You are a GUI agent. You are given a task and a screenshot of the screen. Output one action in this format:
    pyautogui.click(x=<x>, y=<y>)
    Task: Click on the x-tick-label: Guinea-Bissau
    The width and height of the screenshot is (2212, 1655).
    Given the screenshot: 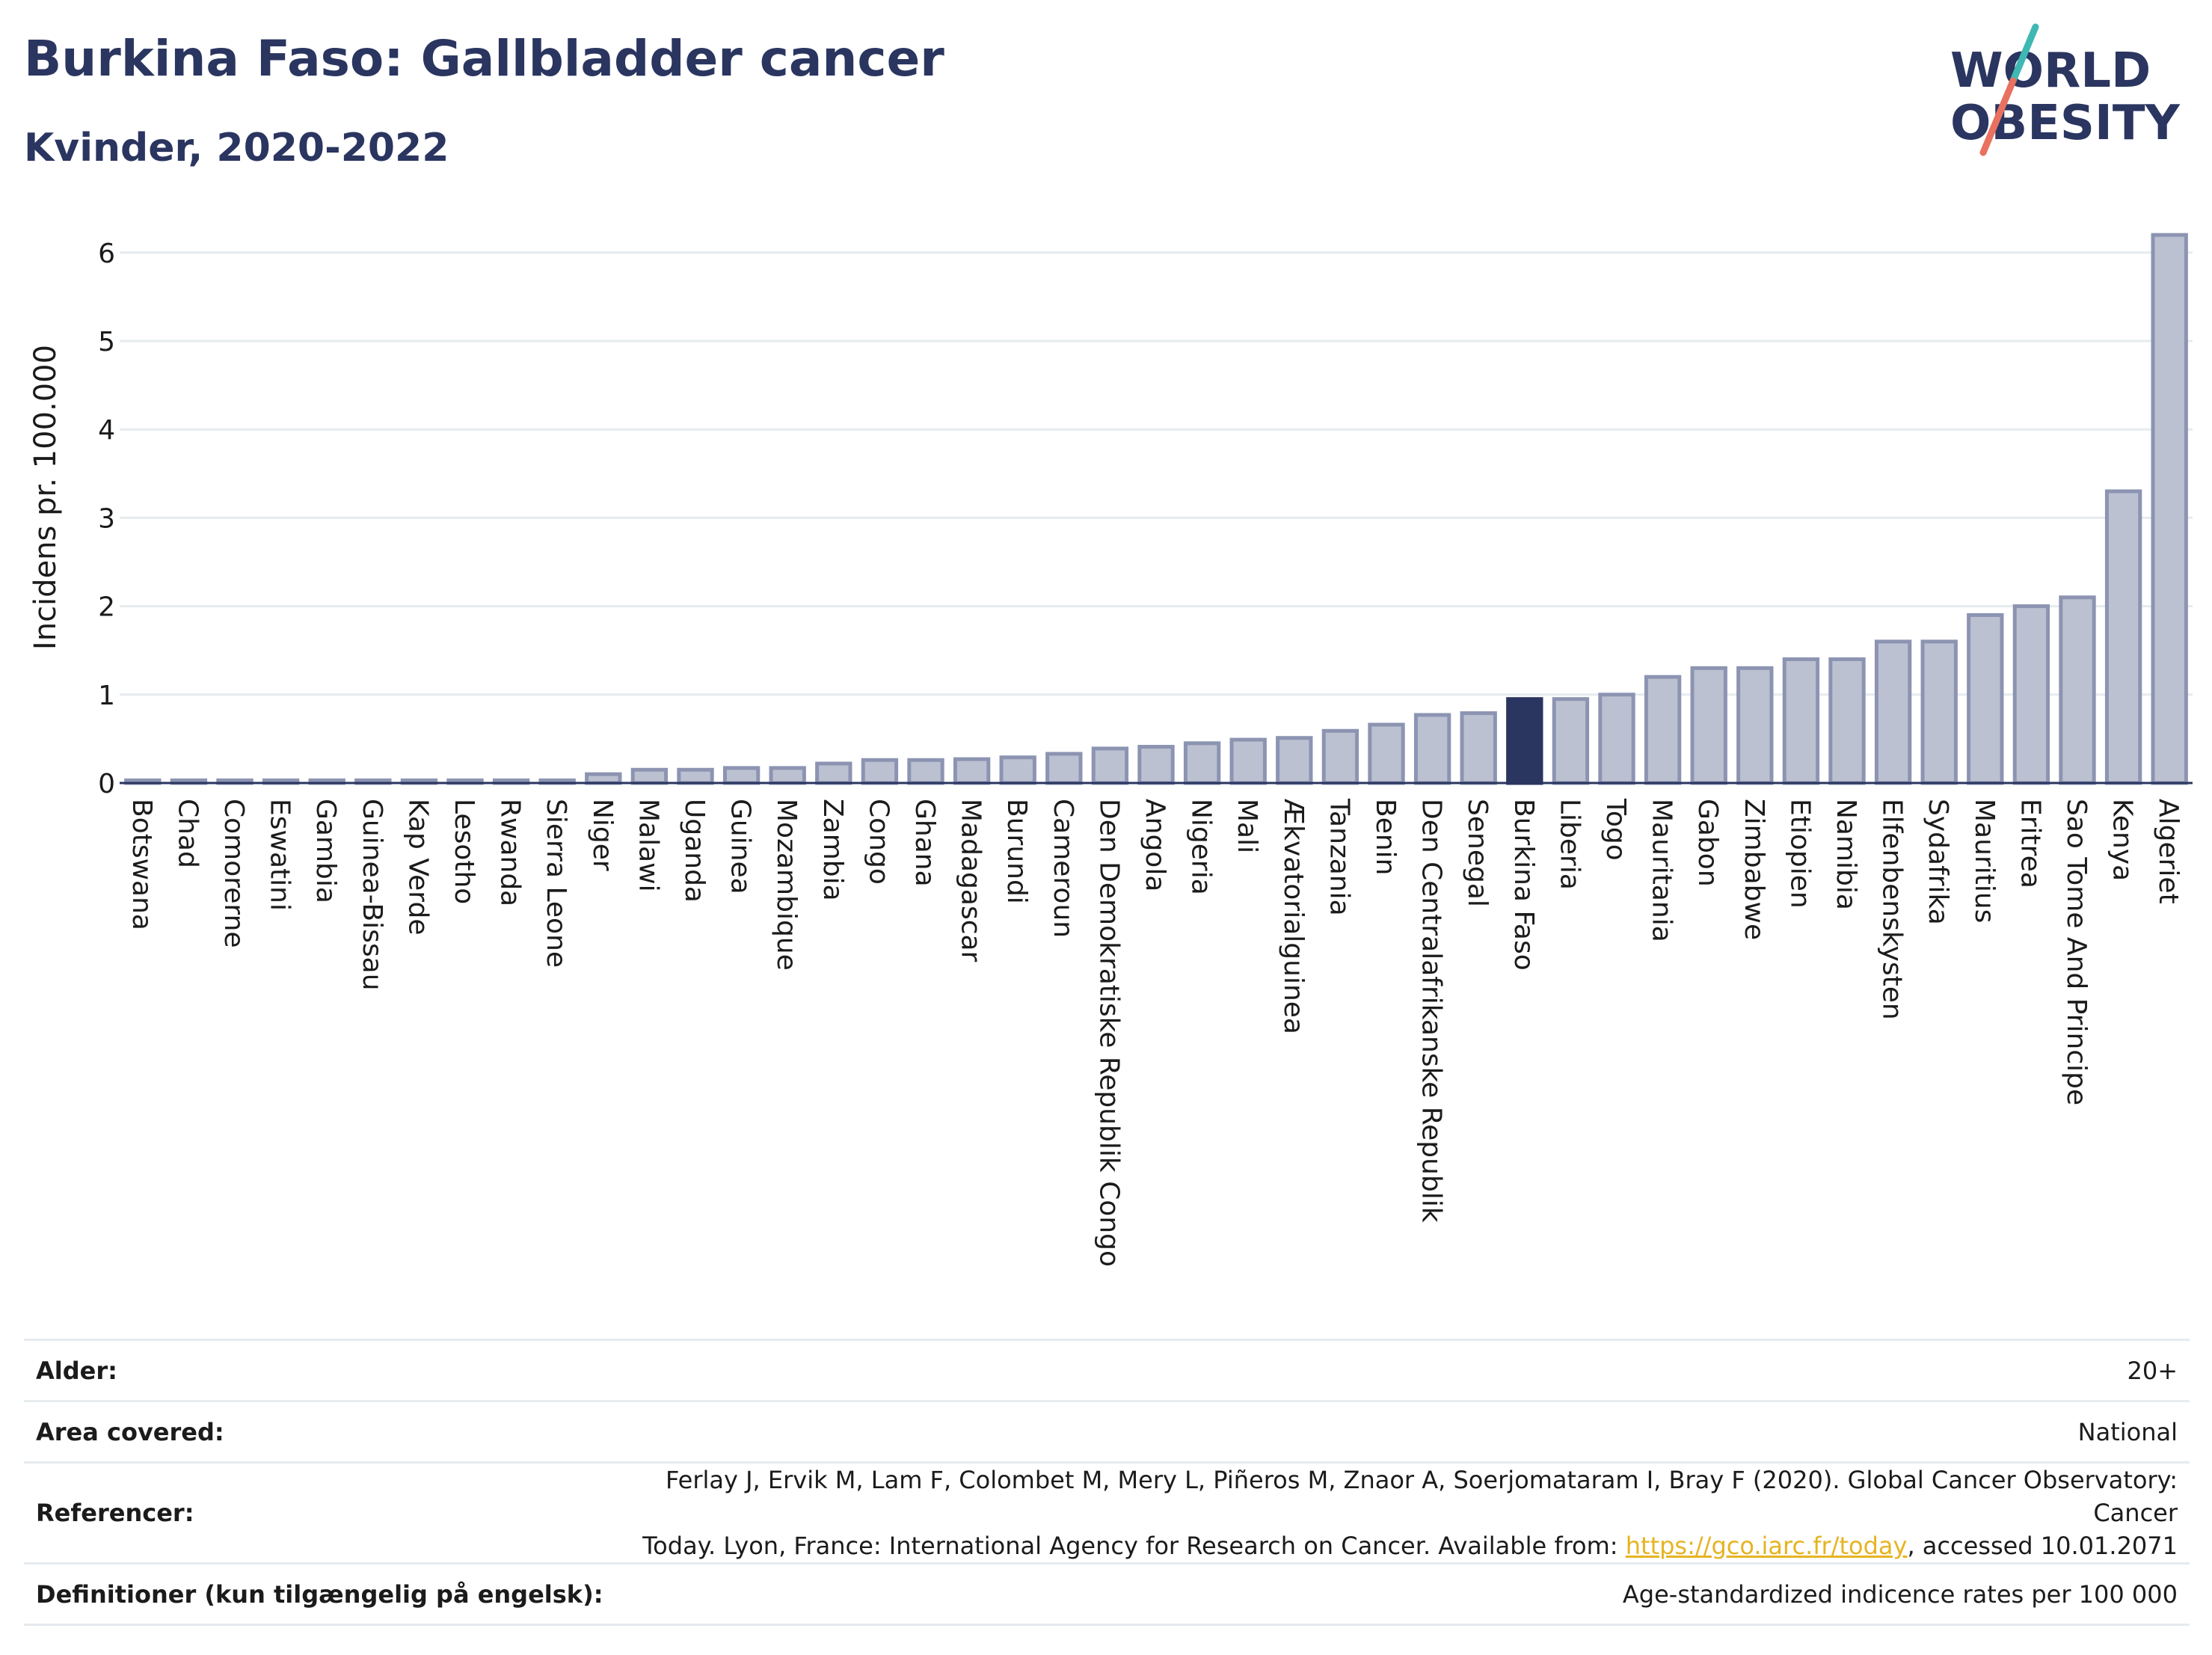 What is the action you would take?
    pyautogui.click(x=372, y=895)
    